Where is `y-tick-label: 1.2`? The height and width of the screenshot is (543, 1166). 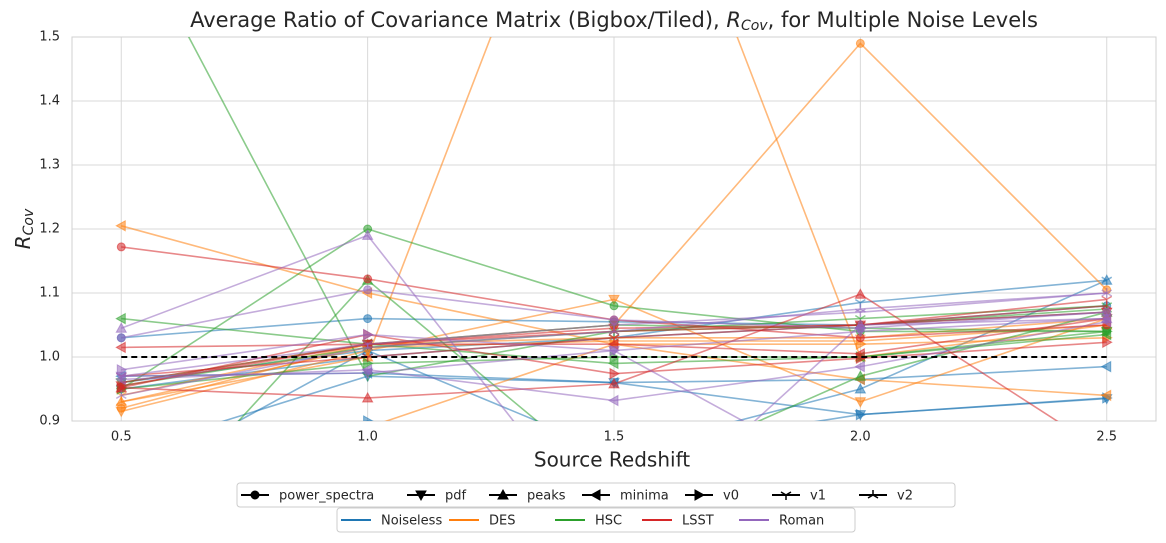 y-tick-label: 1.2 is located at coordinates (49, 229).